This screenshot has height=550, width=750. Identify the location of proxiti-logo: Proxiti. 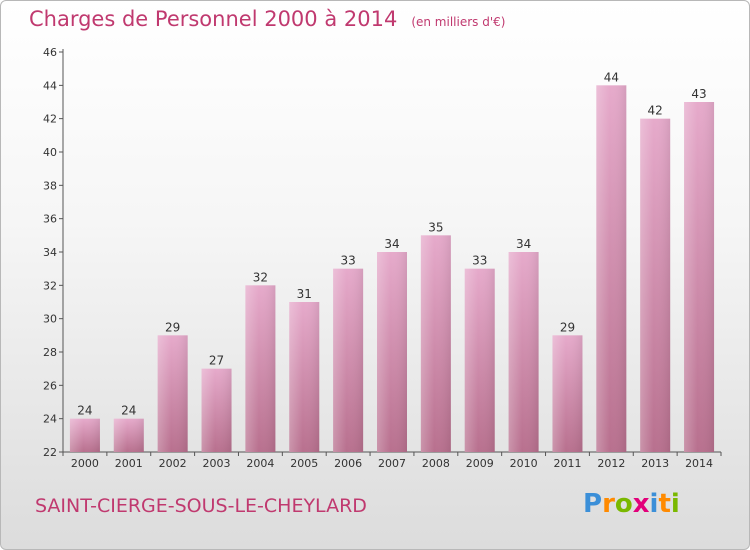
(631, 504).